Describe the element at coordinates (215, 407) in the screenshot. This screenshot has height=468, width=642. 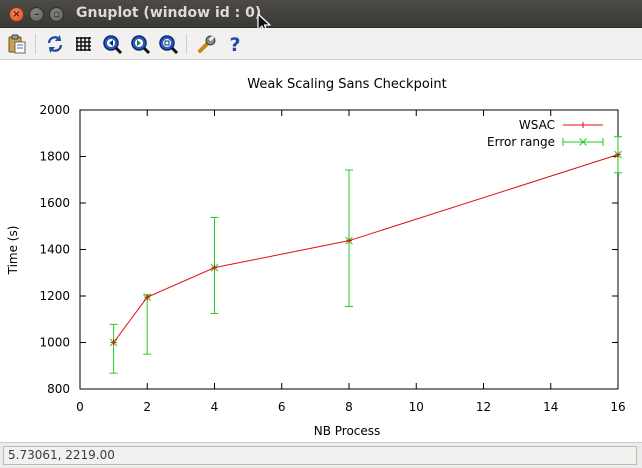
I see `x-tick-label: 4` at that location.